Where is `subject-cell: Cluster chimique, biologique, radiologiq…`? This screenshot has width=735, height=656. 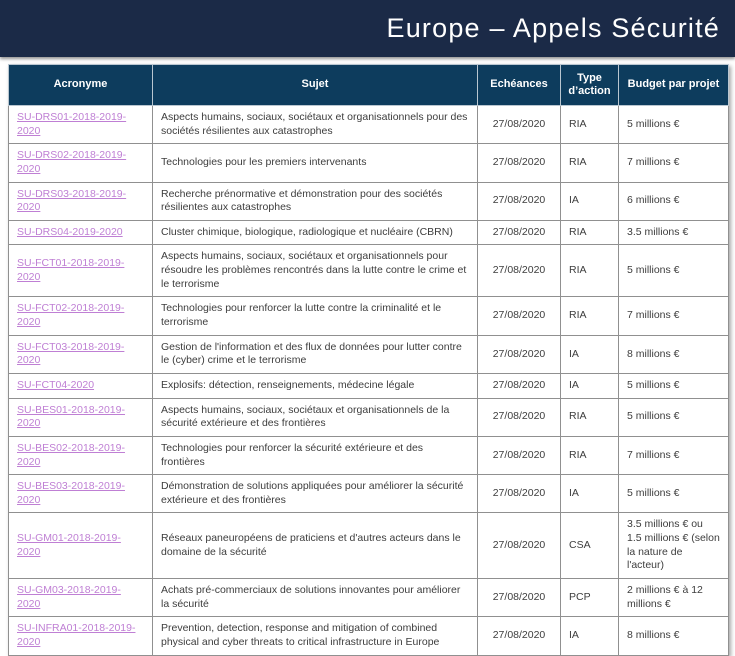
subject-cell: Cluster chimique, biologique, radiologiq… is located at coordinates (315, 232).